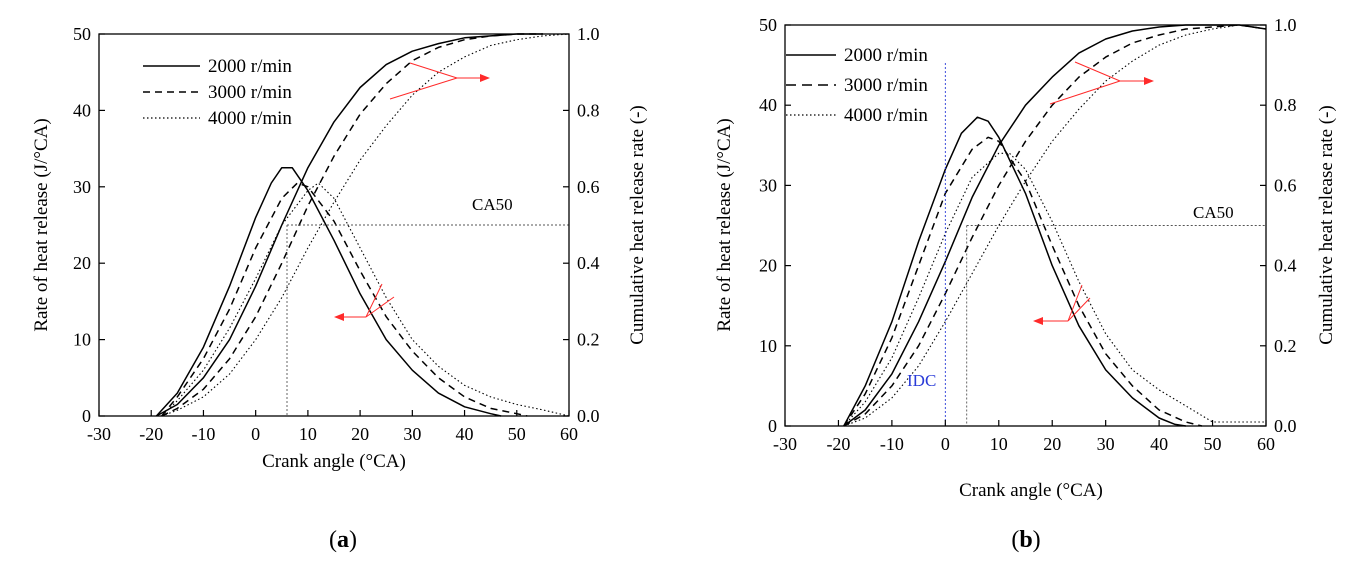  What do you see at coordinates (637, 225) in the screenshot?
I see `panel-a-y2-axis-title: Cumulative heat release rate (-)` at bounding box center [637, 225].